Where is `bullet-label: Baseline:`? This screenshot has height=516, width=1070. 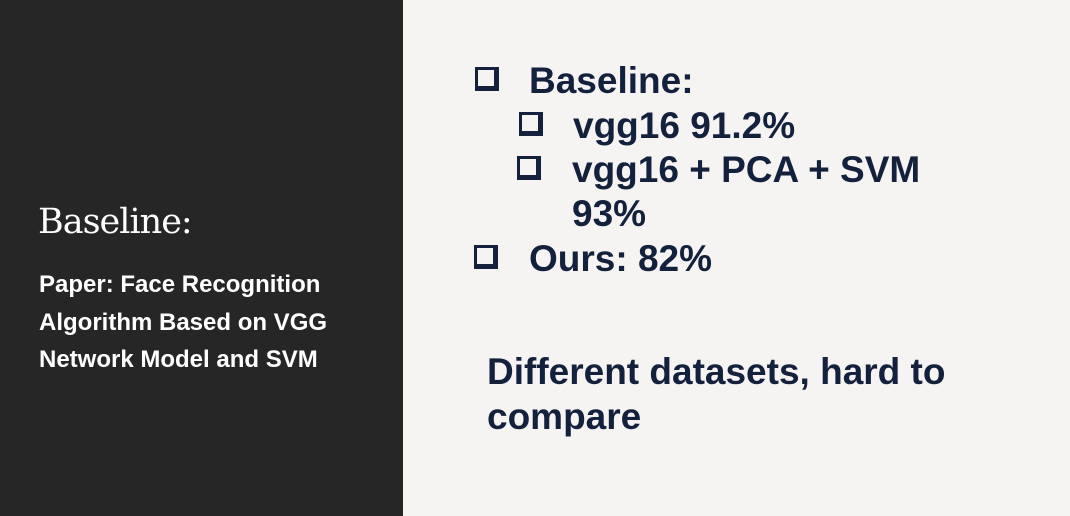
bullet-label: Baseline: is located at coordinates (611, 80).